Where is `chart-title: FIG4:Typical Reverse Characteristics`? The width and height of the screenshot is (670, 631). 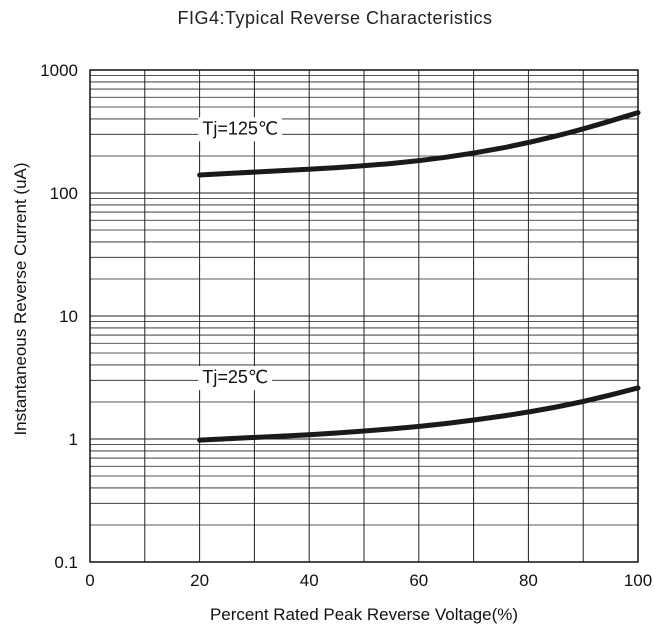
chart-title: FIG4:Typical Reverse Characteristics is located at coordinates (334, 18).